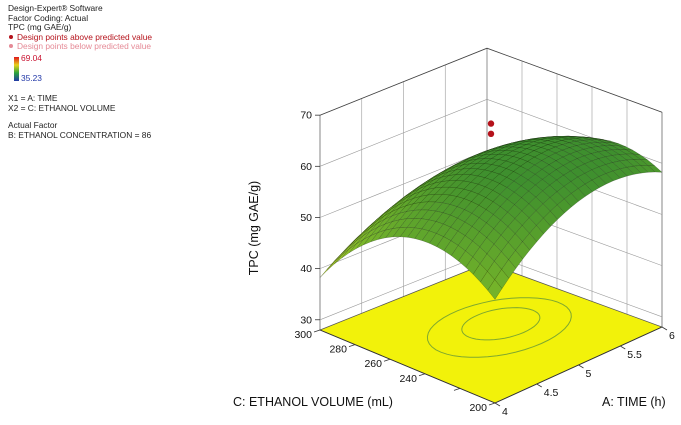 The image size is (681, 425). Describe the element at coordinates (306, 167) in the screenshot. I see `z-tick-label: 60` at that location.